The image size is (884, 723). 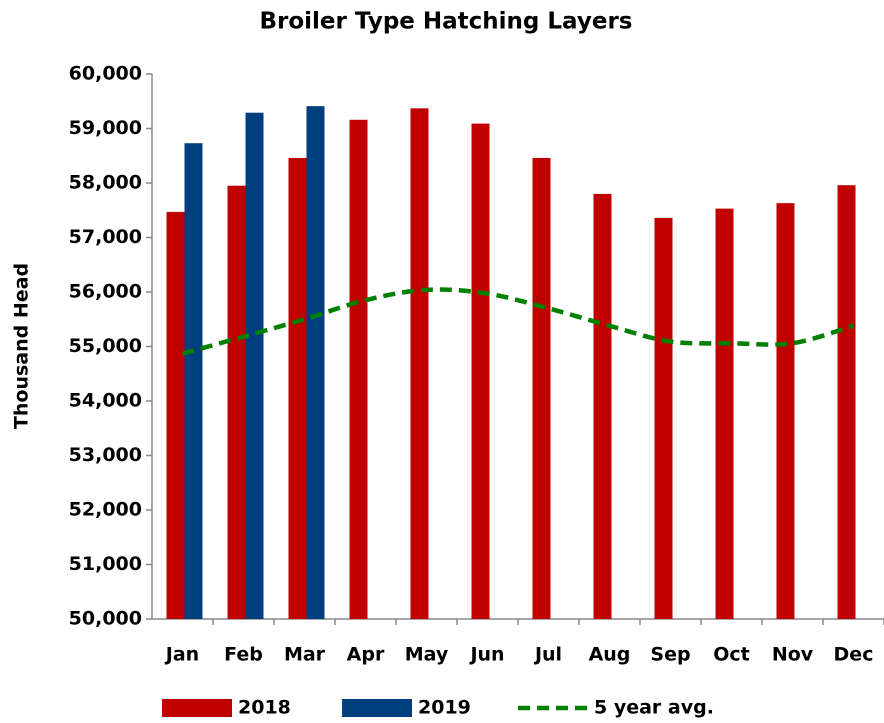 What do you see at coordinates (731, 655) in the screenshot?
I see `x-tick-label: Oct` at bounding box center [731, 655].